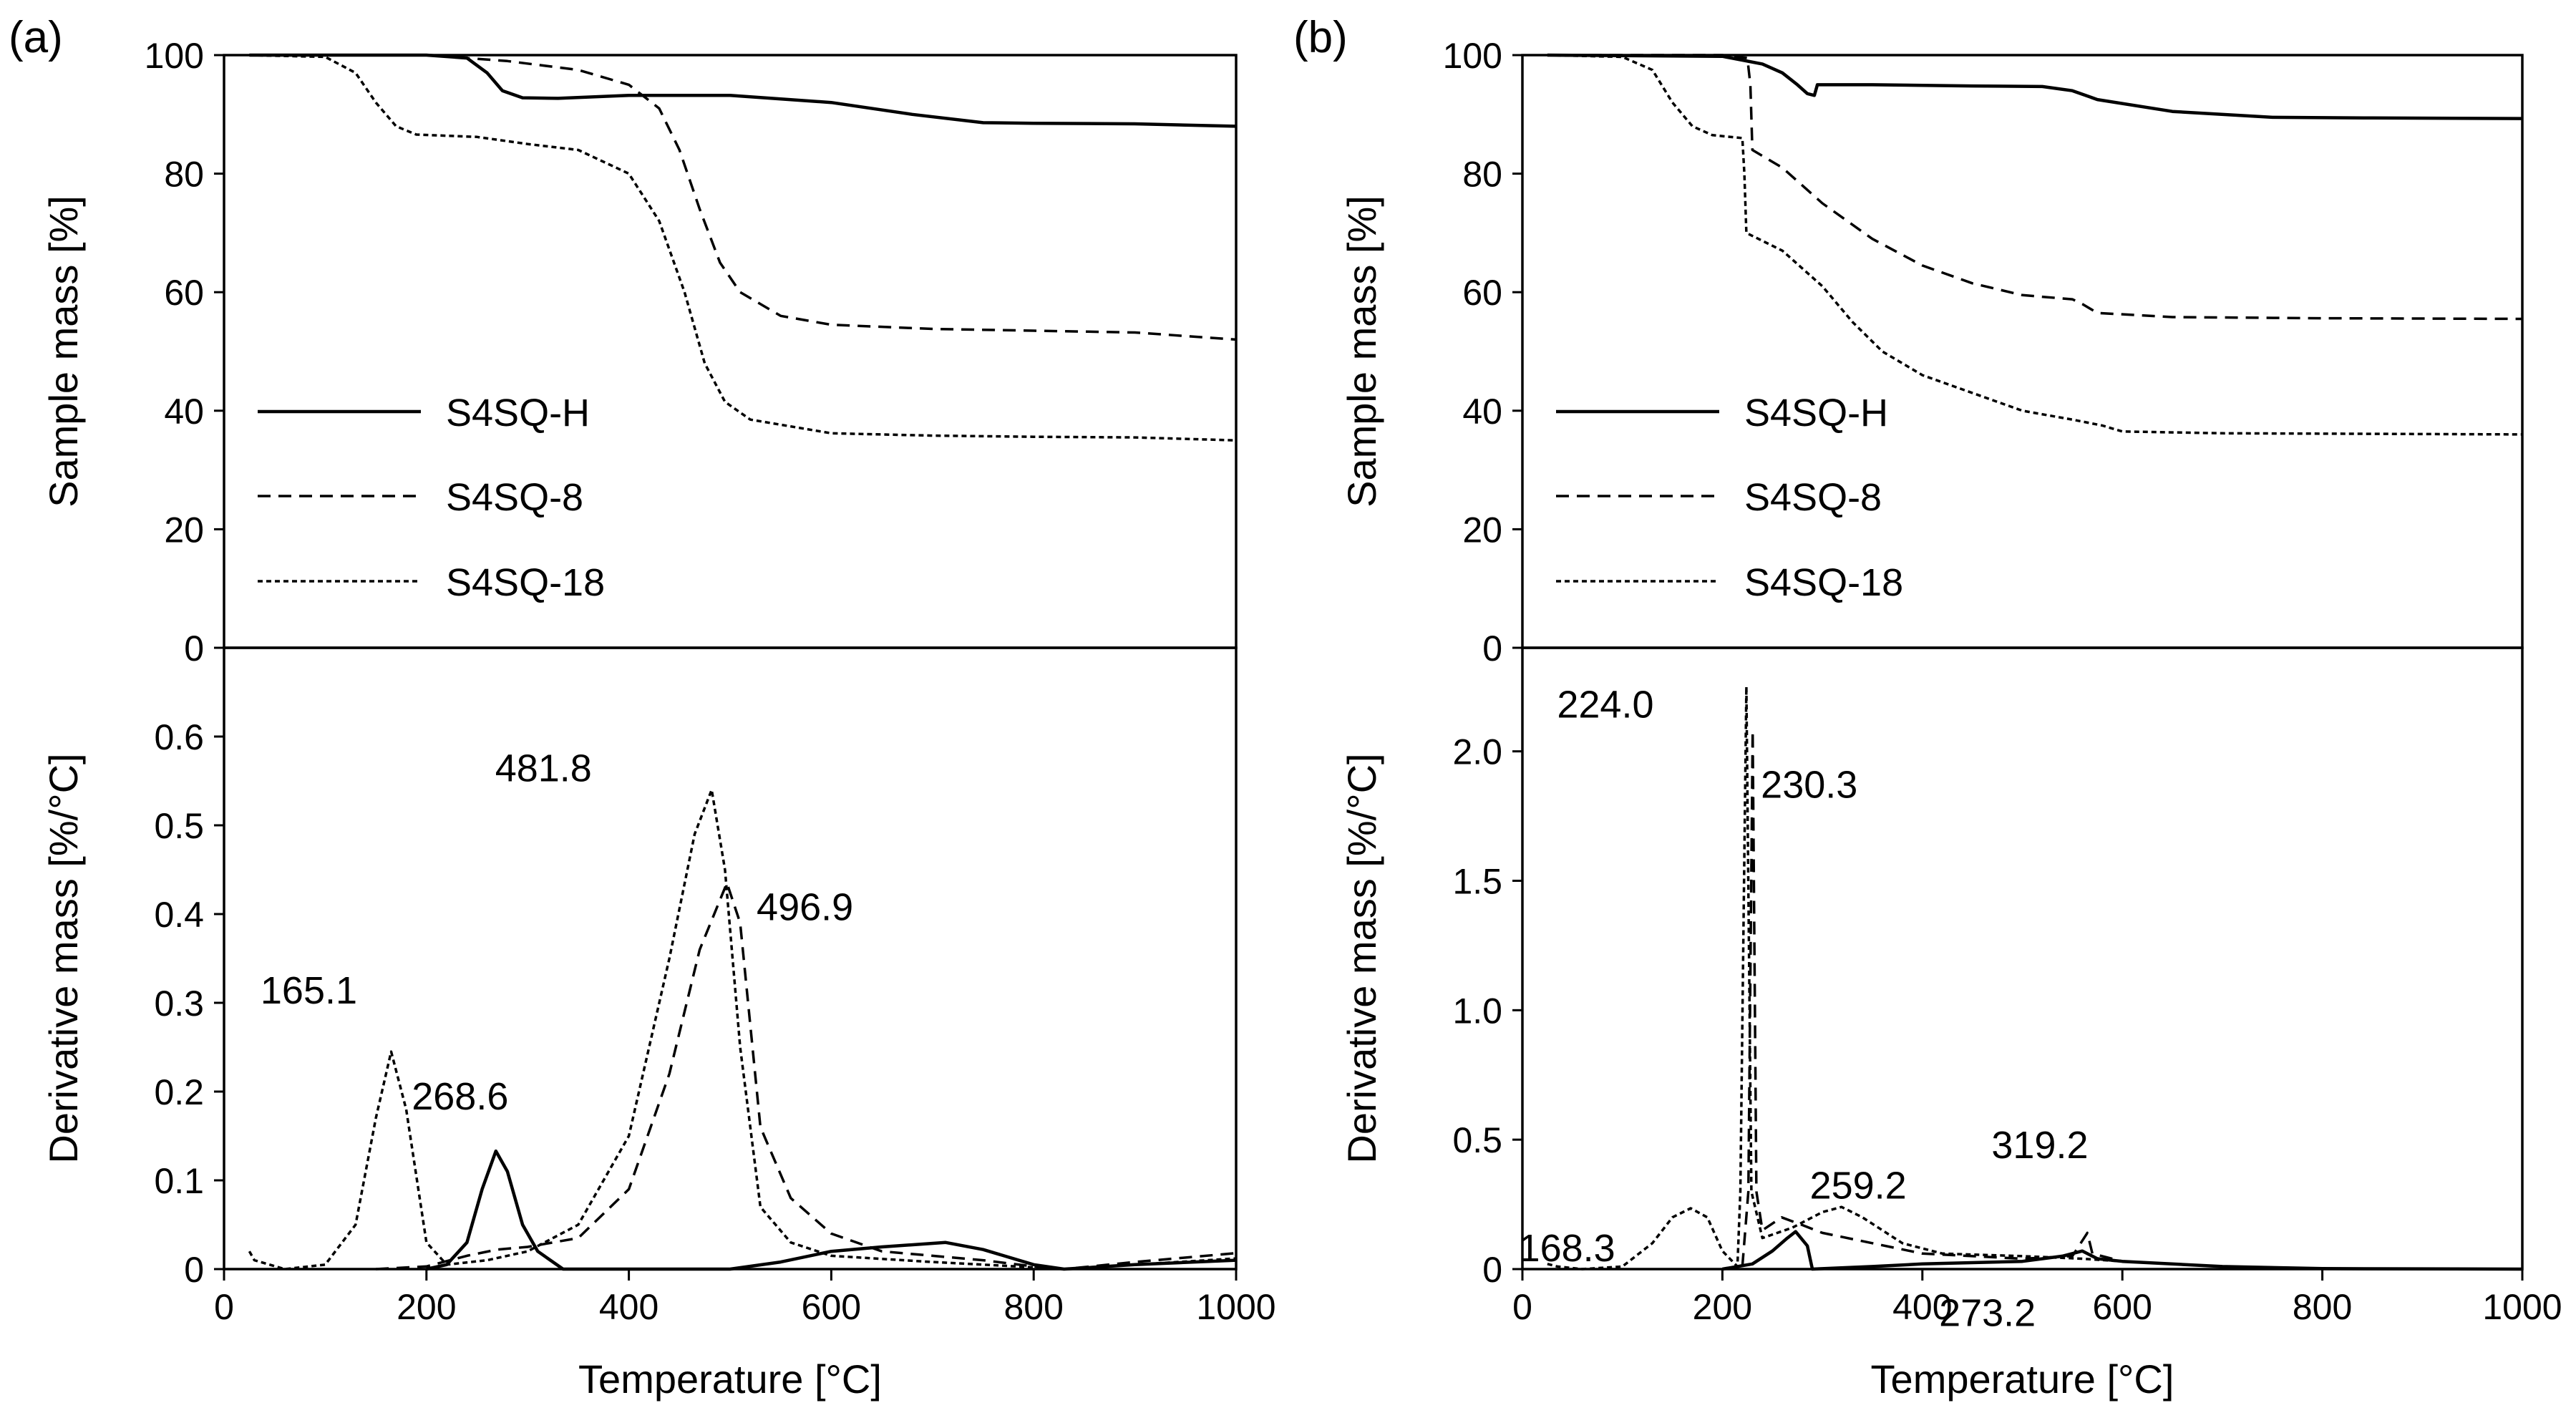  Describe the element at coordinates (179, 1003) in the screenshot. I see `bottom-y-tick-label: 0.3` at that location.